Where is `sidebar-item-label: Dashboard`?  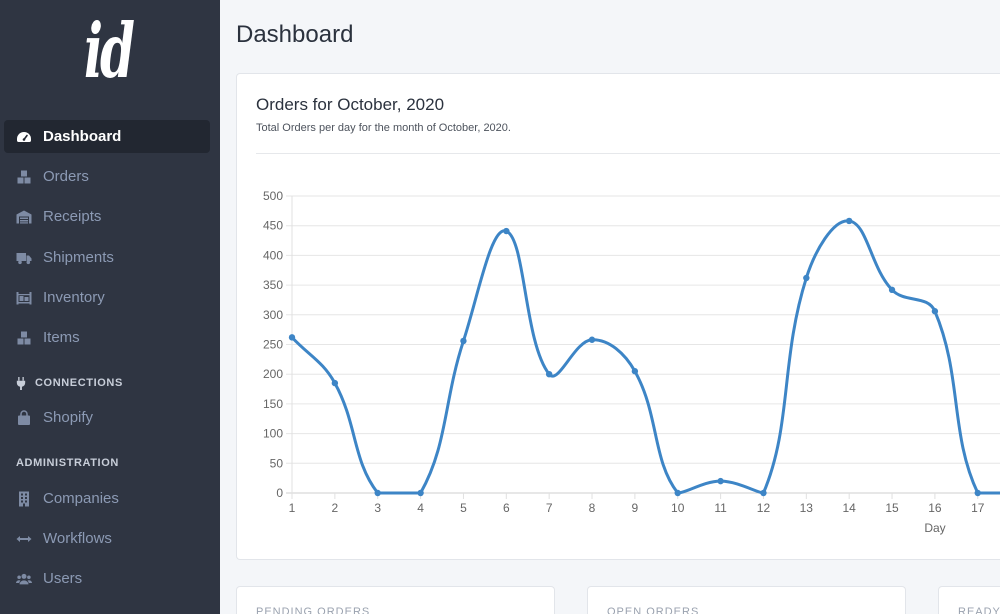
sidebar-item-label: Dashboard is located at coordinates (82, 136).